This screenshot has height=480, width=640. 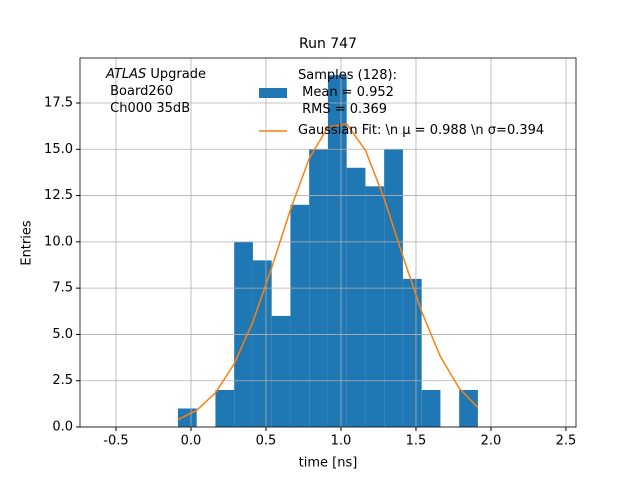 I want to click on annotation-italic: ATLAS, so click(x=126, y=74).